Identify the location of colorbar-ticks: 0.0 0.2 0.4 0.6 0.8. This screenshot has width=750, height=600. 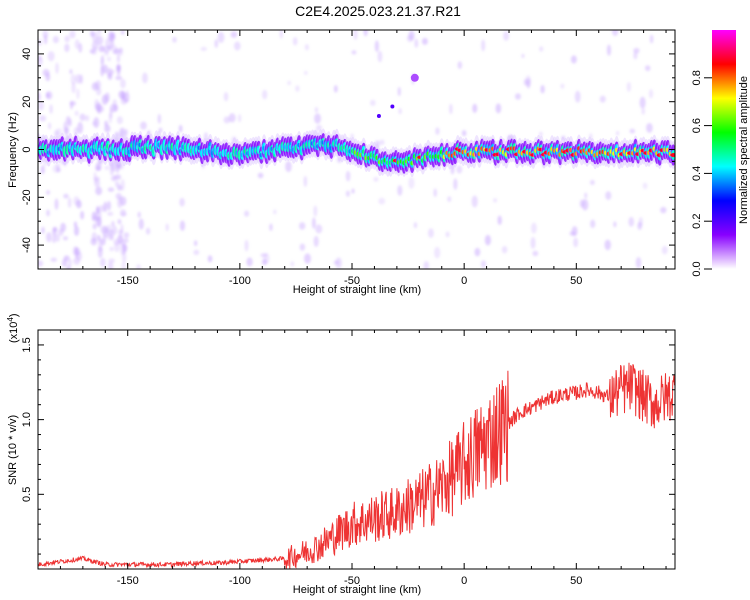
(701, 173).